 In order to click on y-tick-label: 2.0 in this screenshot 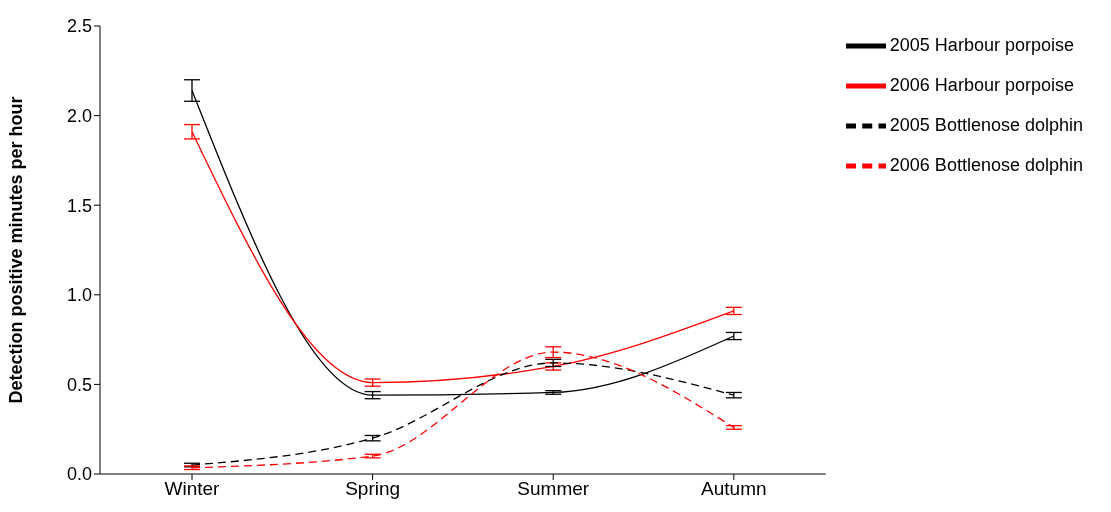, I will do `click(79, 115)`.